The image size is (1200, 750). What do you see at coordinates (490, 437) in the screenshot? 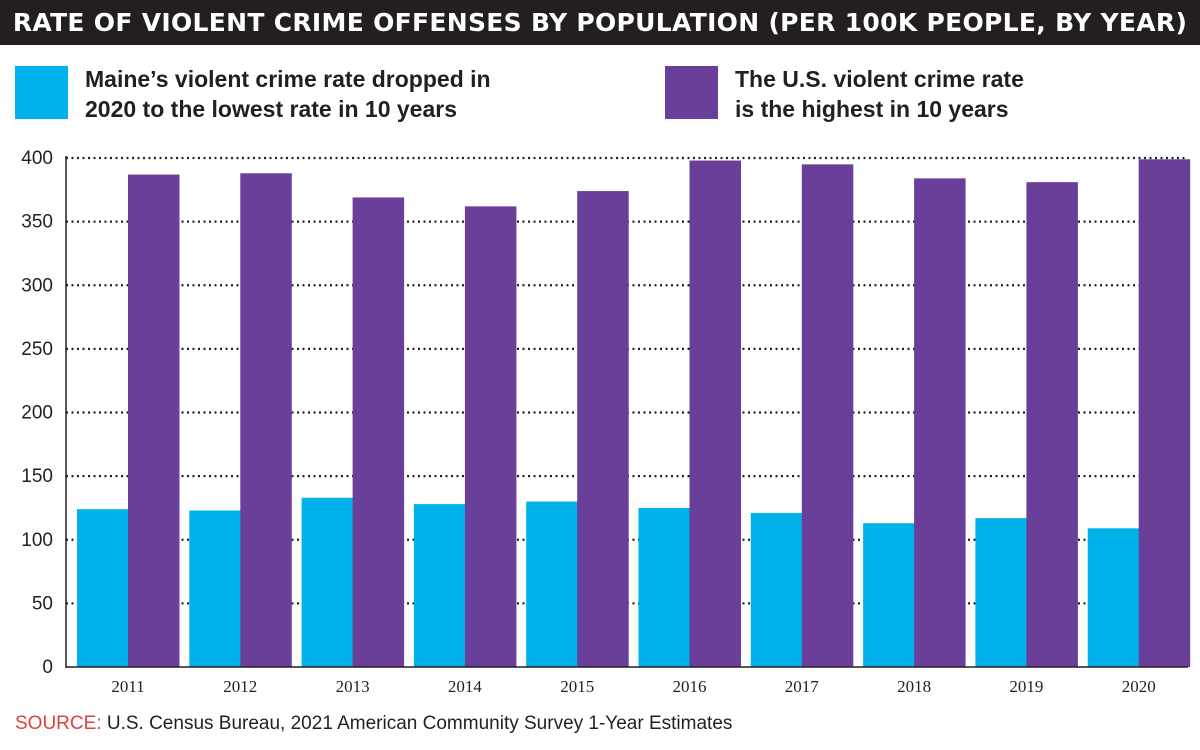
I see `bar-us-2014` at bounding box center [490, 437].